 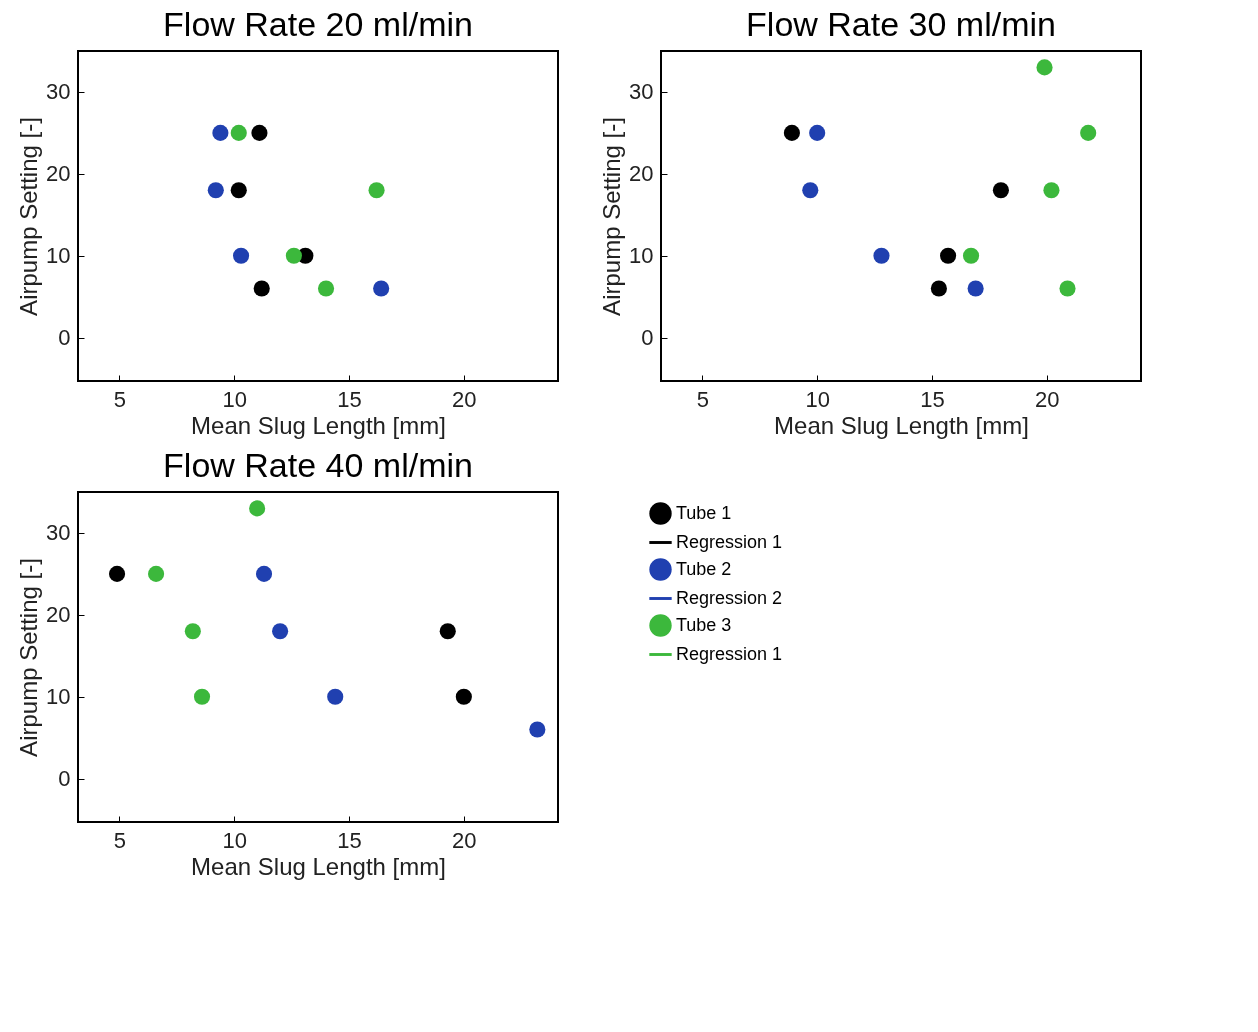 What do you see at coordinates (901, 24) in the screenshot?
I see `chart-title: Flow Rate 30 ml/min` at bounding box center [901, 24].